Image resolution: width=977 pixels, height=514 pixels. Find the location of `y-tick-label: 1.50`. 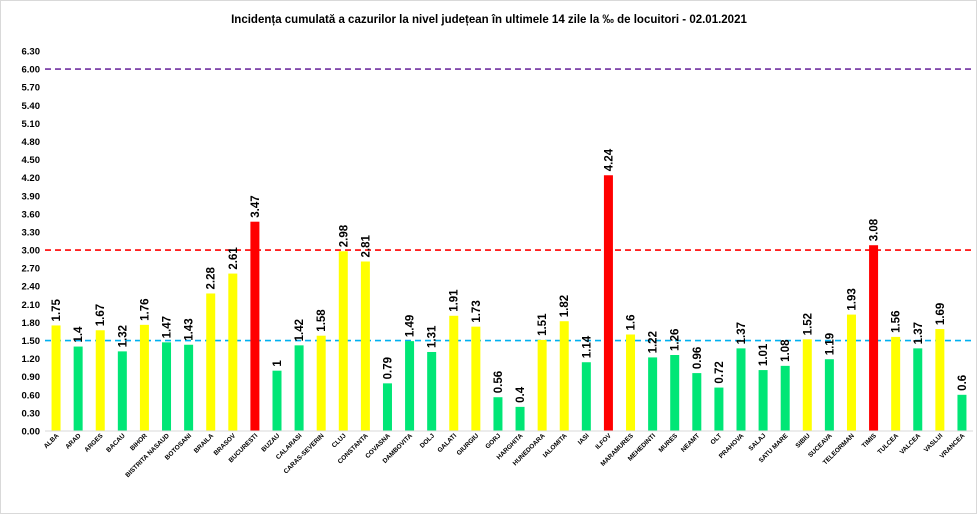

y-tick-label: 1.50 is located at coordinates (31, 341).